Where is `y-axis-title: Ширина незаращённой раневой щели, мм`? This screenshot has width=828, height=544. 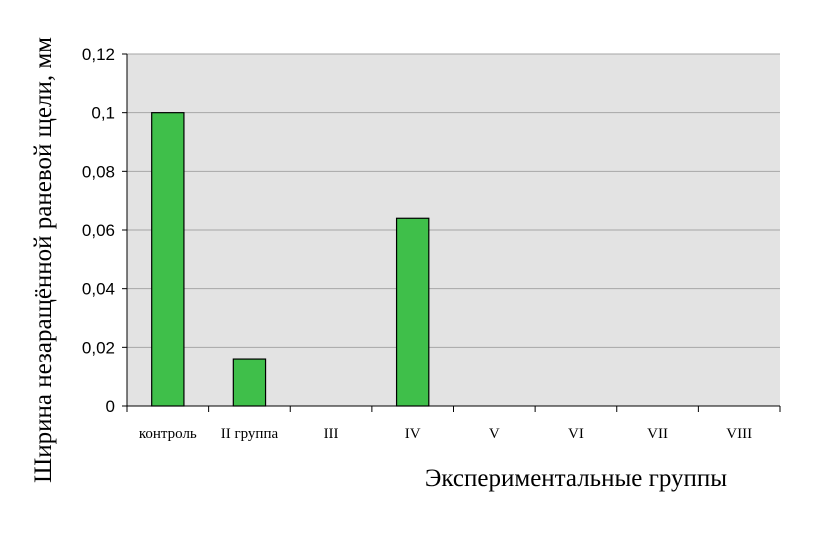
y-axis-title: Ширина незаращённой раневой щели, мм is located at coordinates (43, 260).